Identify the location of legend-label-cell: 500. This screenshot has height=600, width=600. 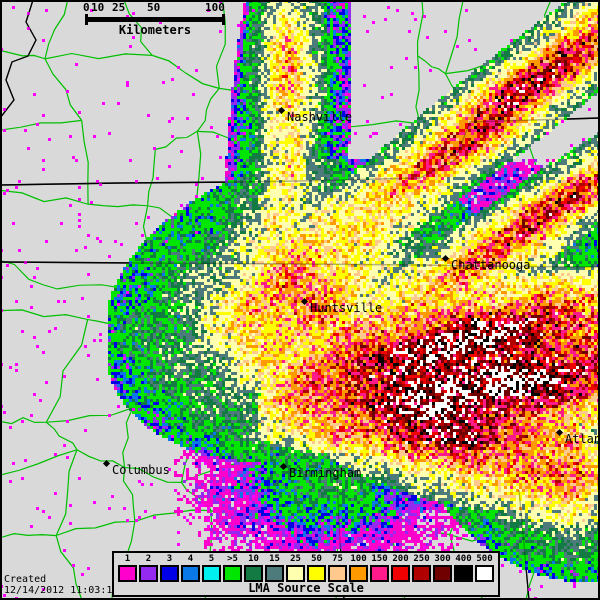
(484, 559).